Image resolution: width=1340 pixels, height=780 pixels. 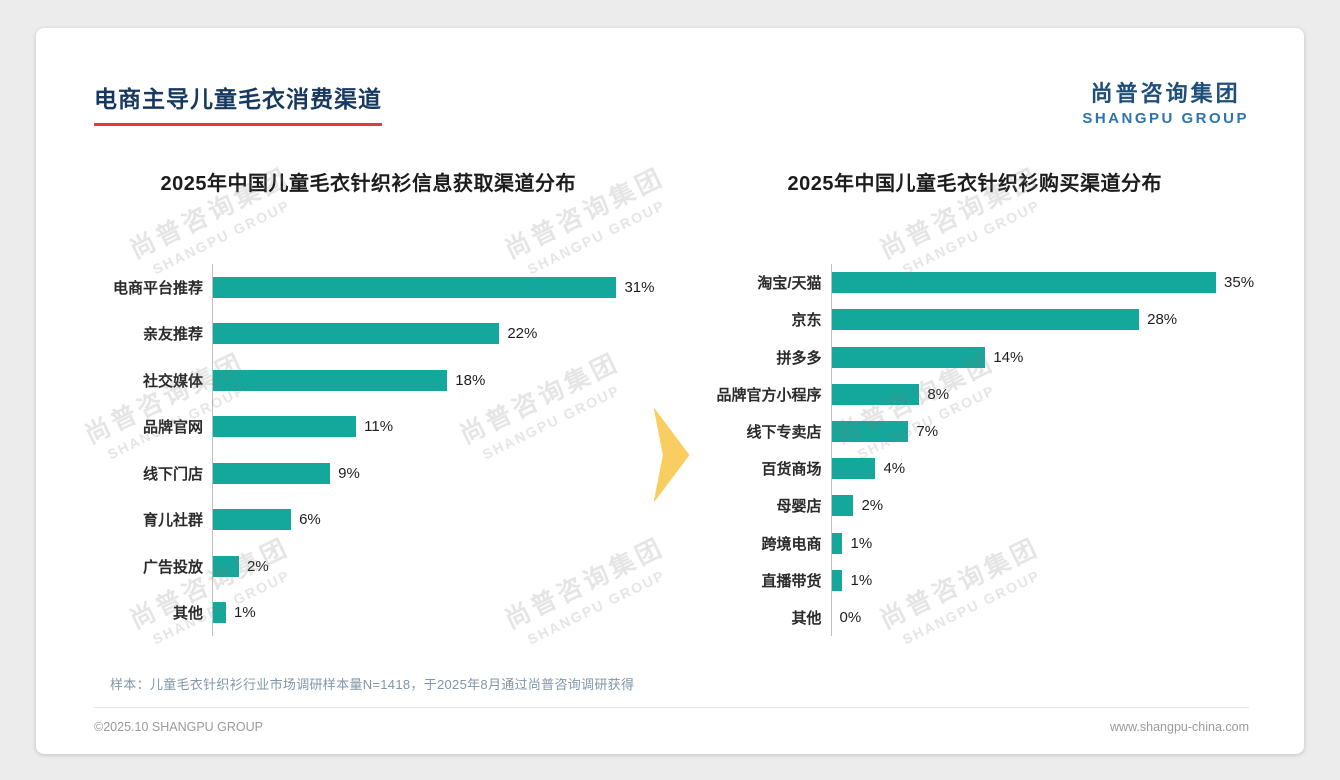 What do you see at coordinates (850, 617) in the screenshot?
I see `value-label: 0%` at bounding box center [850, 617].